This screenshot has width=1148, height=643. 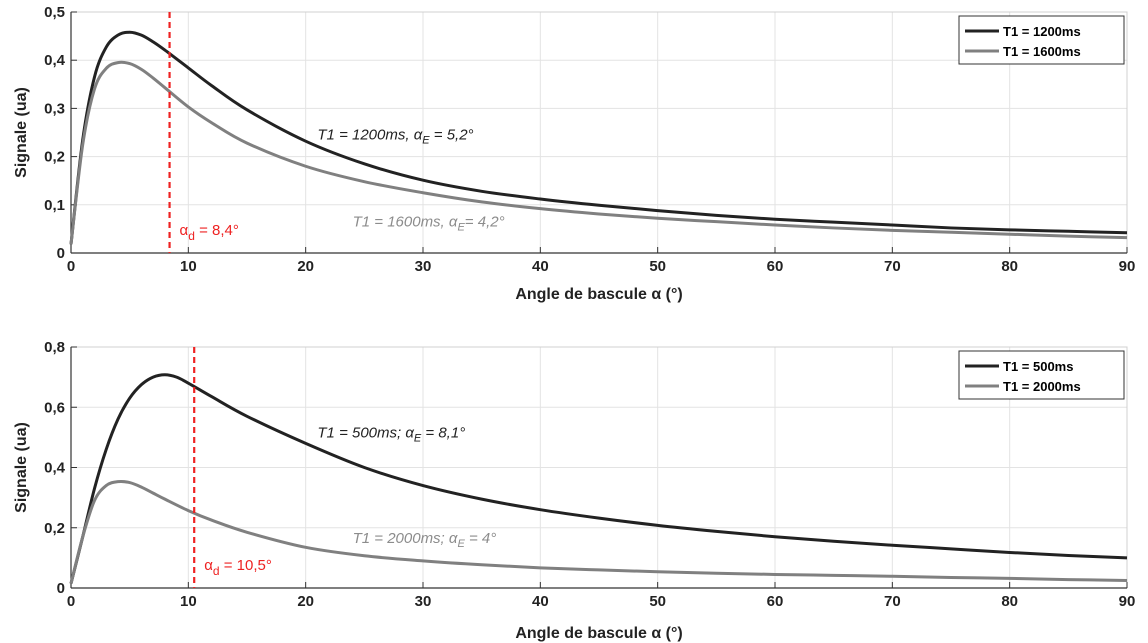 I want to click on curve-annotation-1: T1 = 500ms; αE = 8,1°, so click(x=391, y=434).